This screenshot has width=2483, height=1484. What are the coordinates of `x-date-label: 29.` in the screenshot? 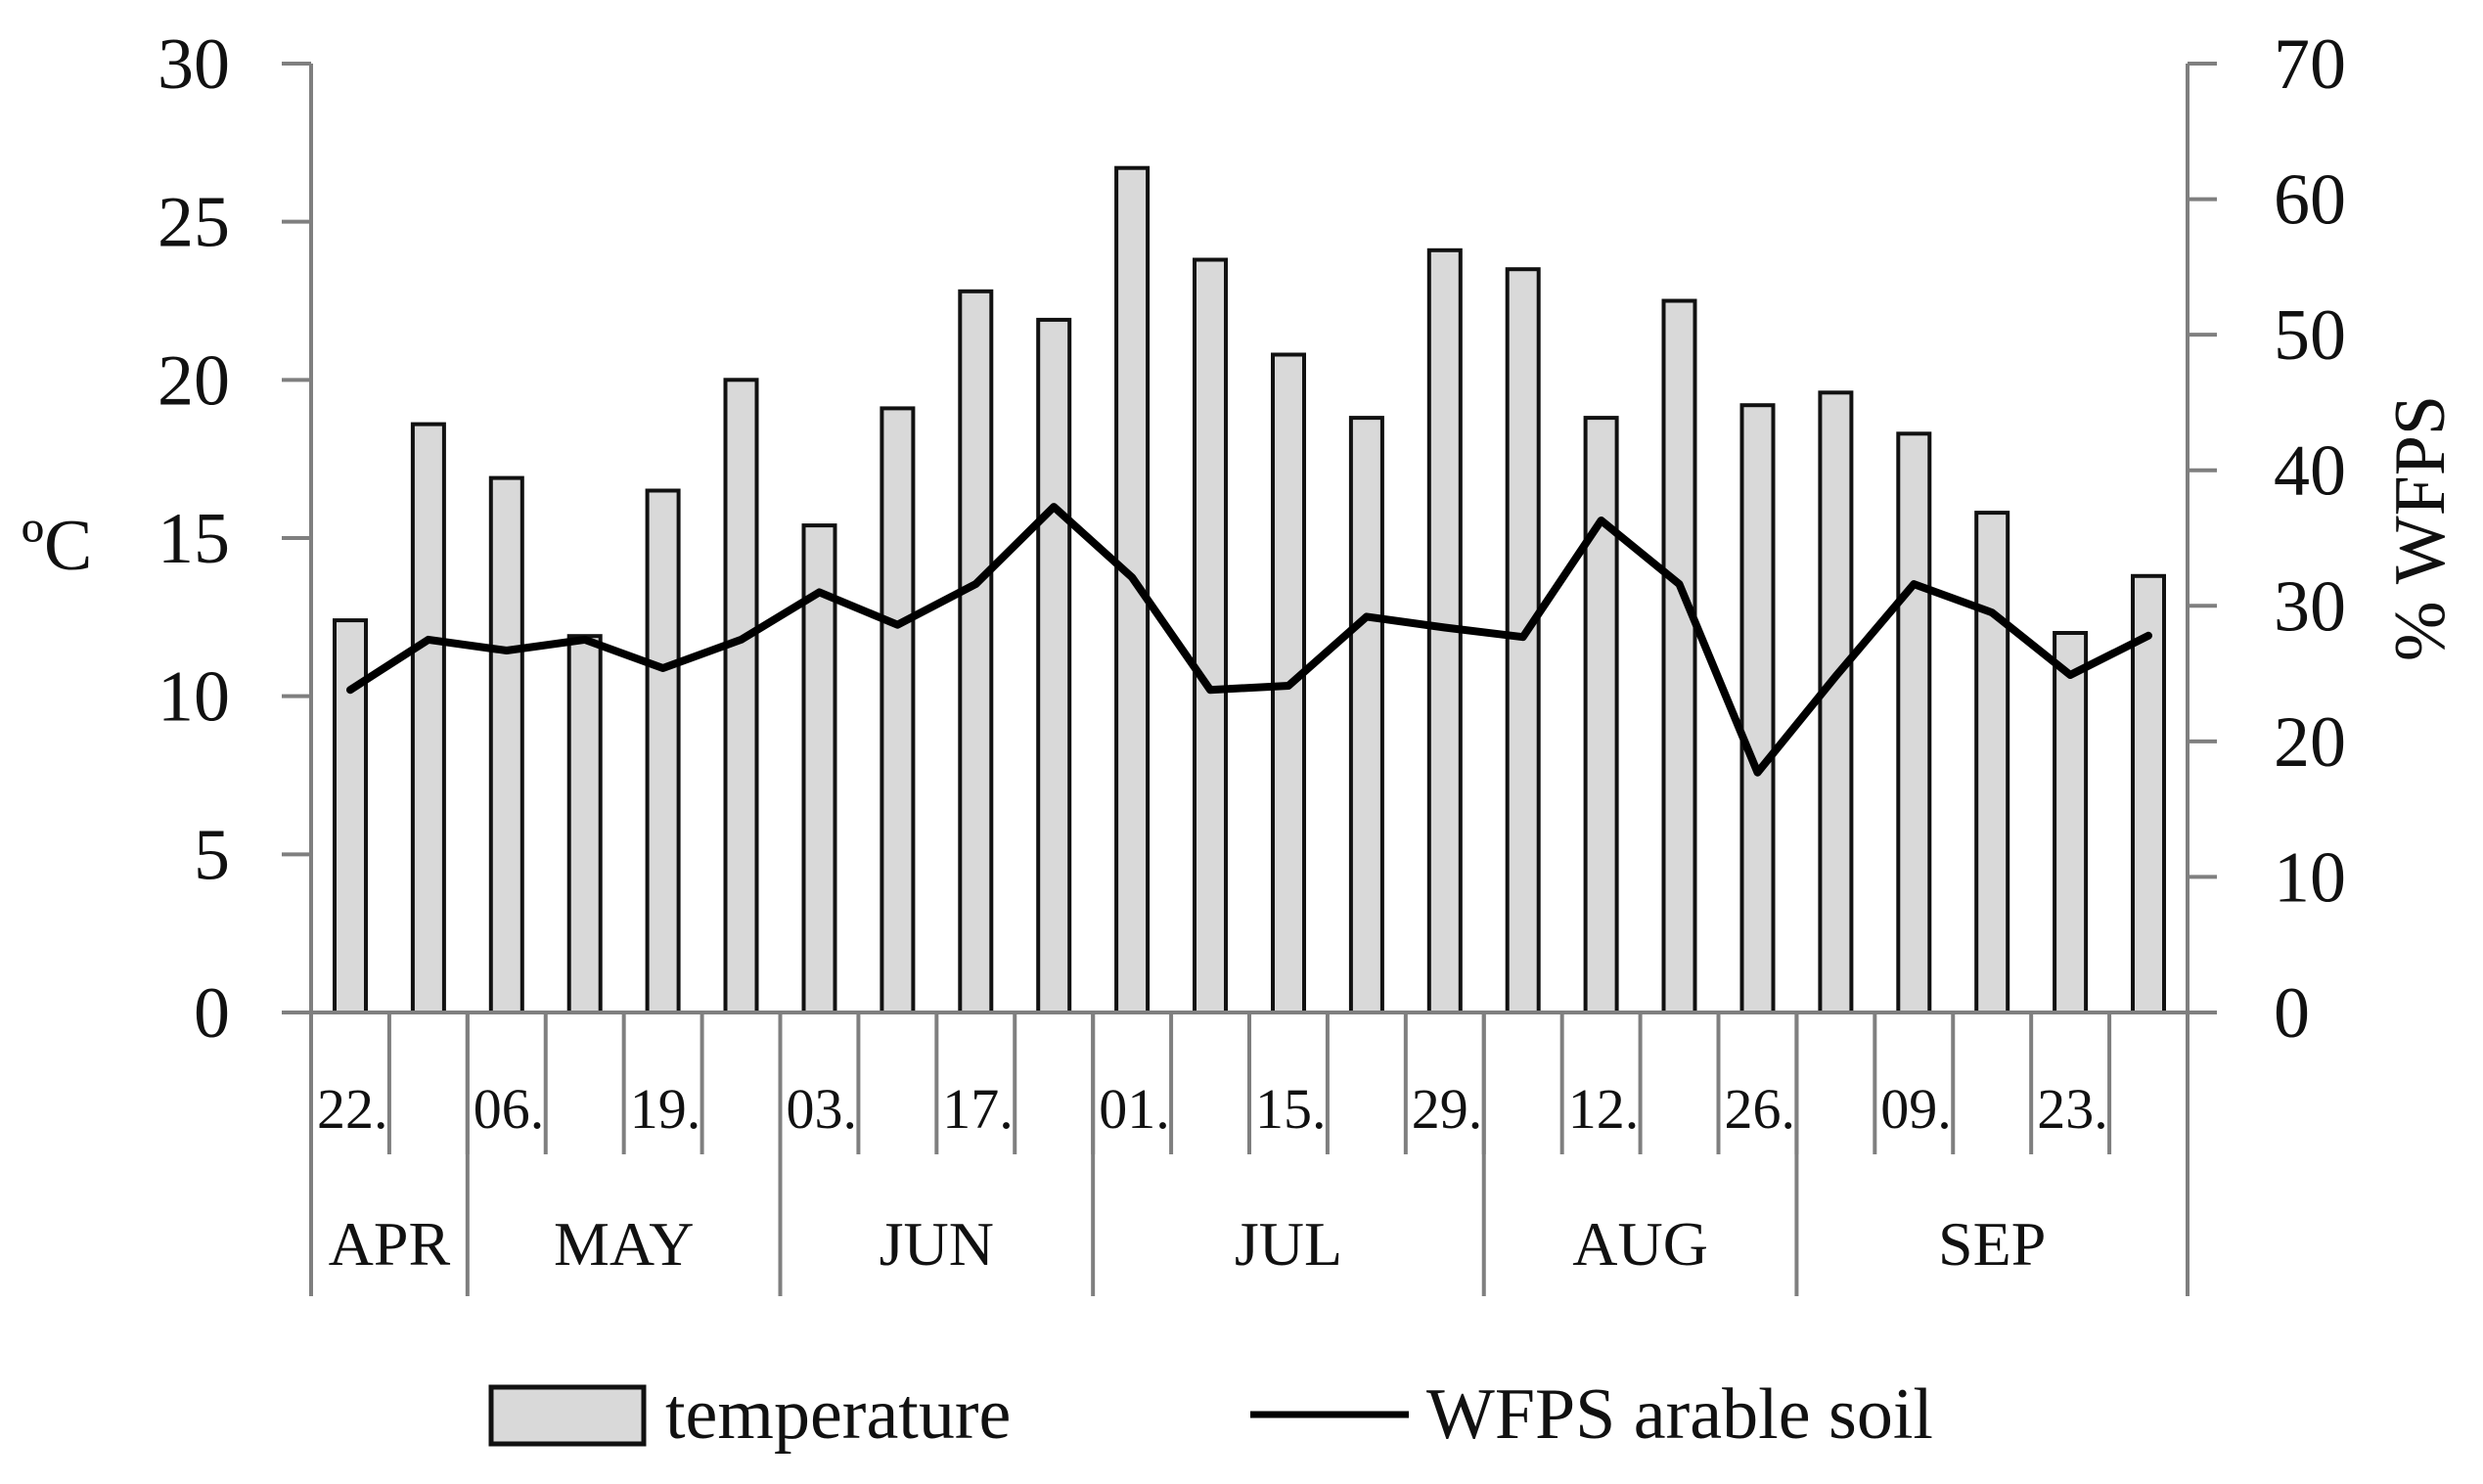 It's located at (1447, 1109).